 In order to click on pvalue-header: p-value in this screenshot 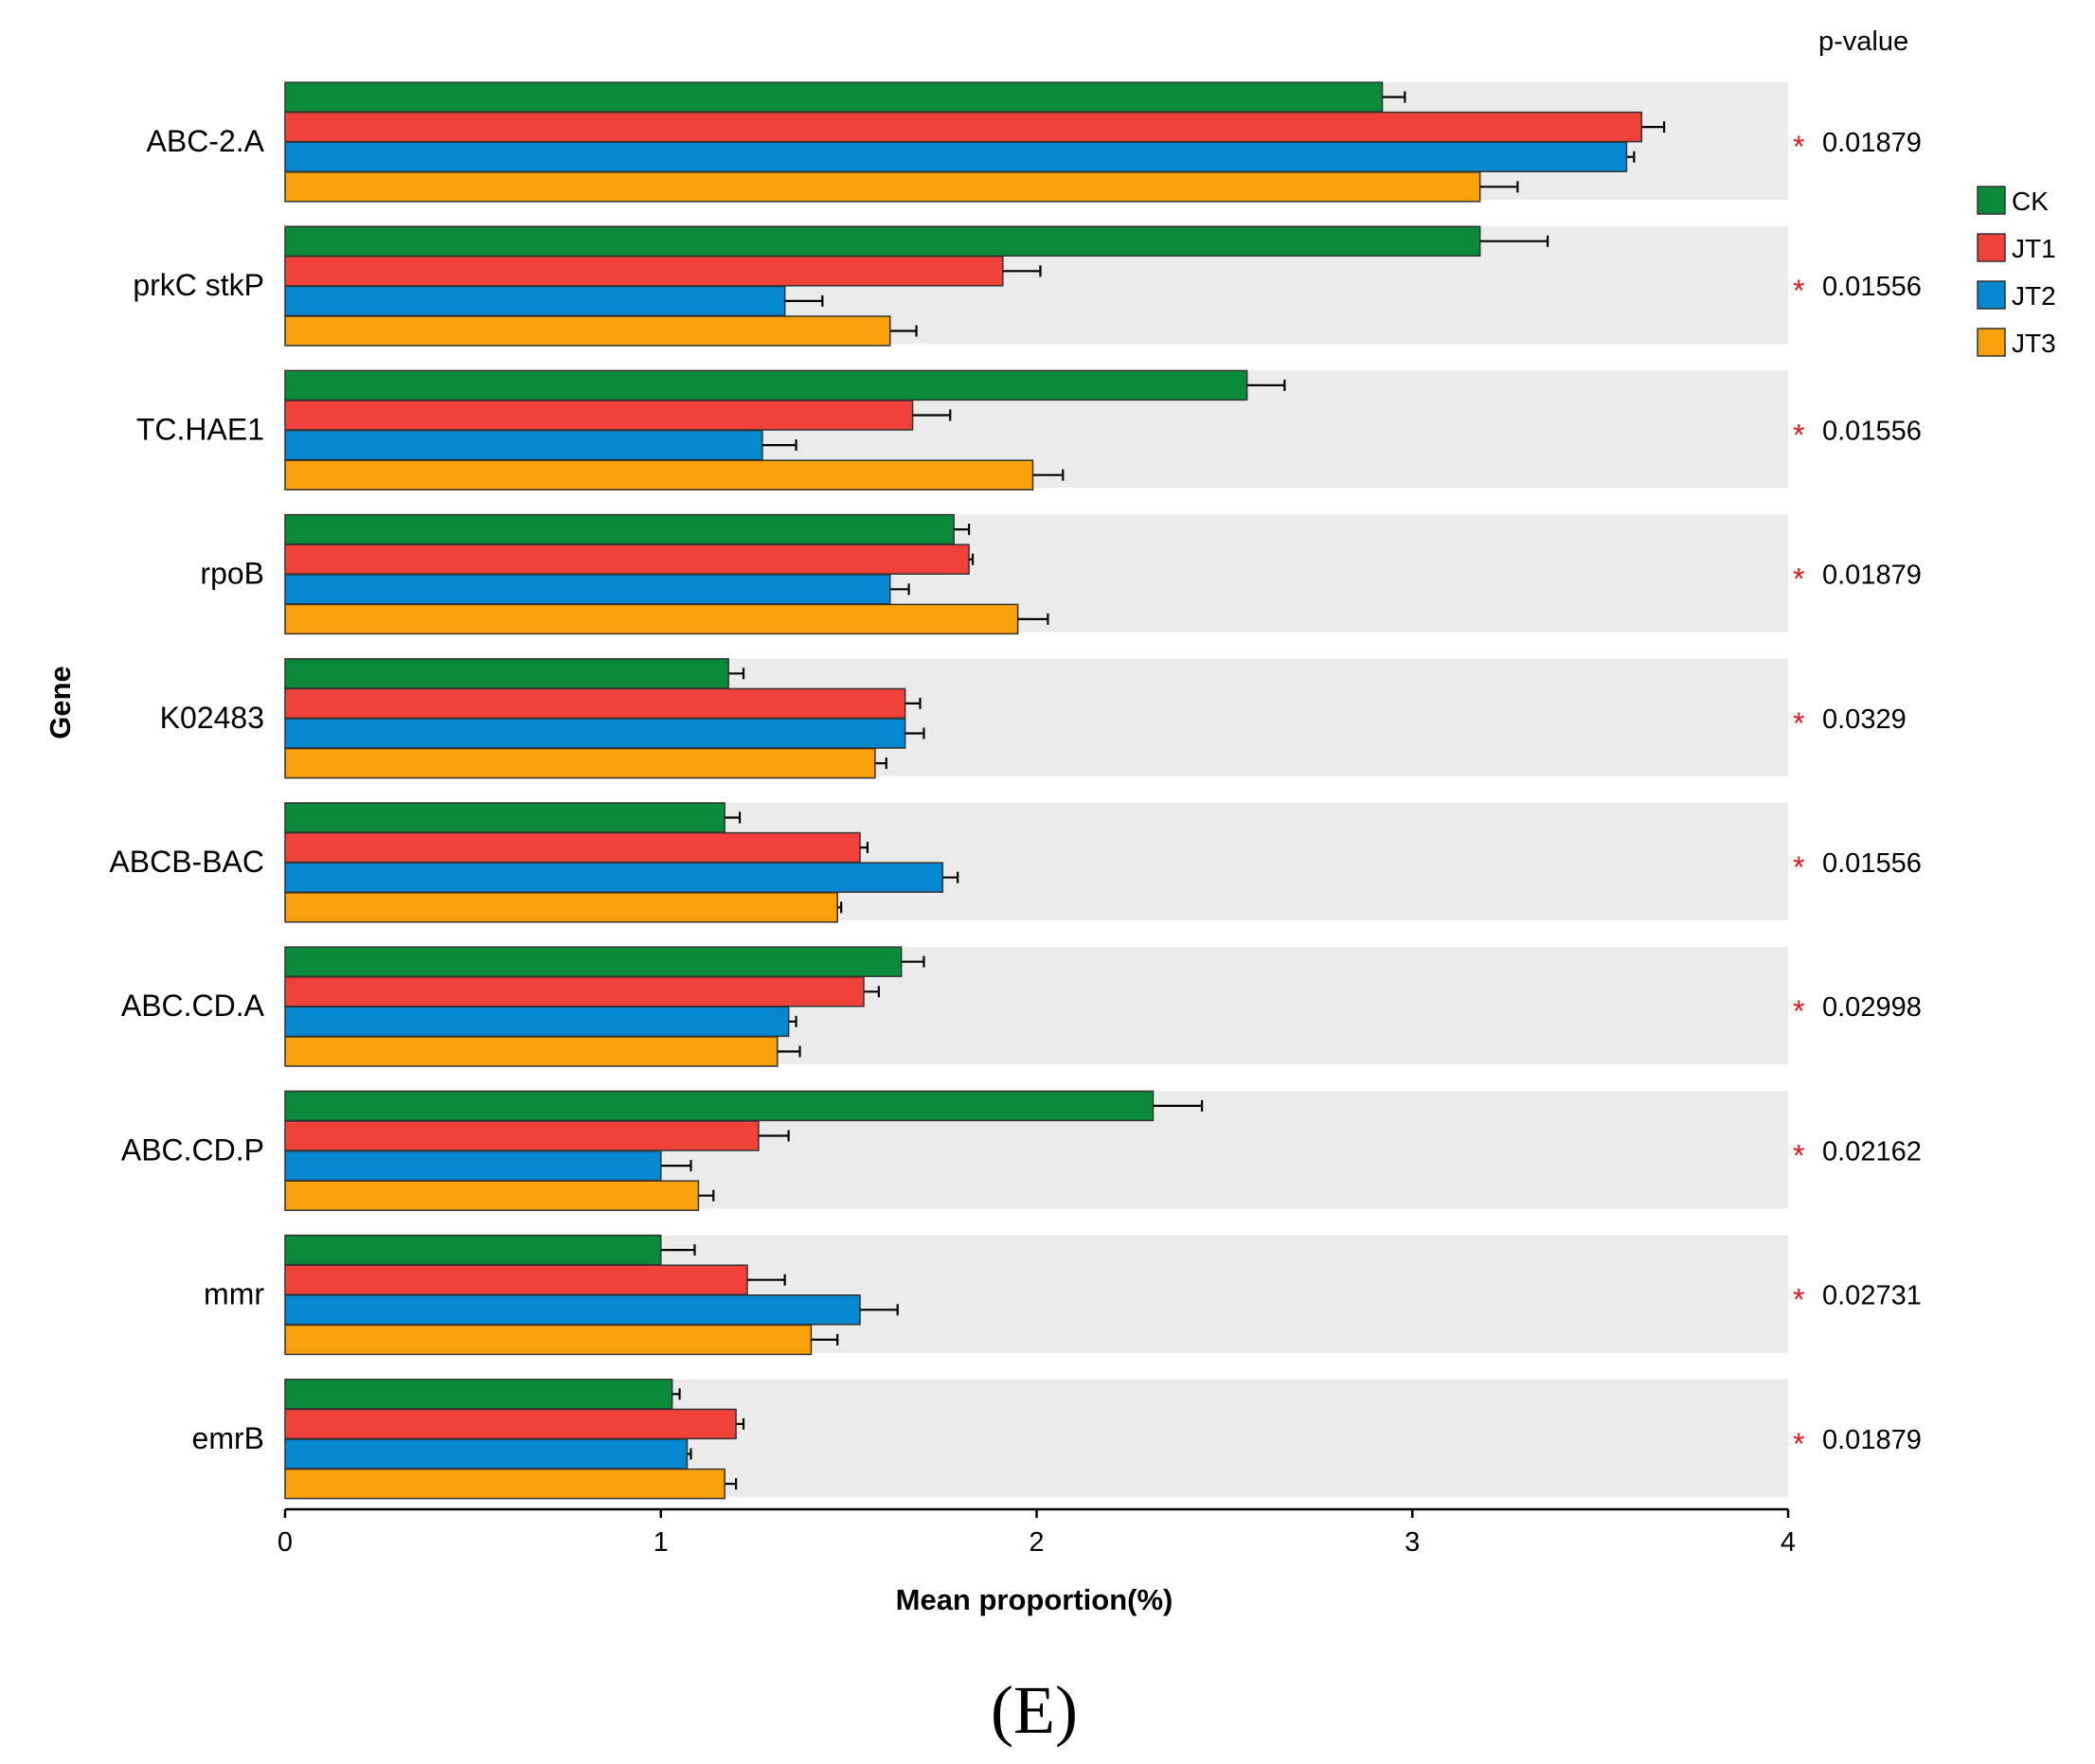, I will do `click(1863, 42)`.